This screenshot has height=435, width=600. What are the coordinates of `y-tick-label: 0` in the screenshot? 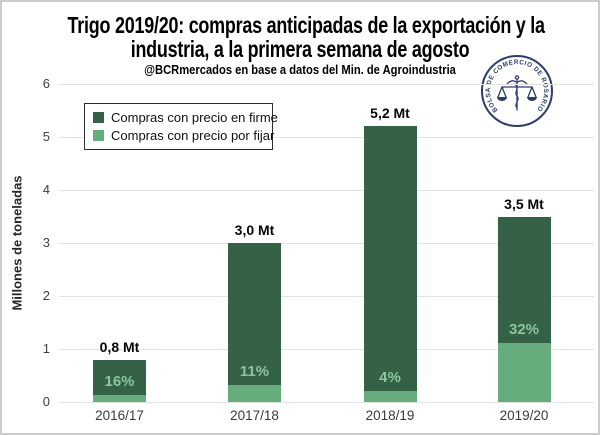 It's located at (46, 401).